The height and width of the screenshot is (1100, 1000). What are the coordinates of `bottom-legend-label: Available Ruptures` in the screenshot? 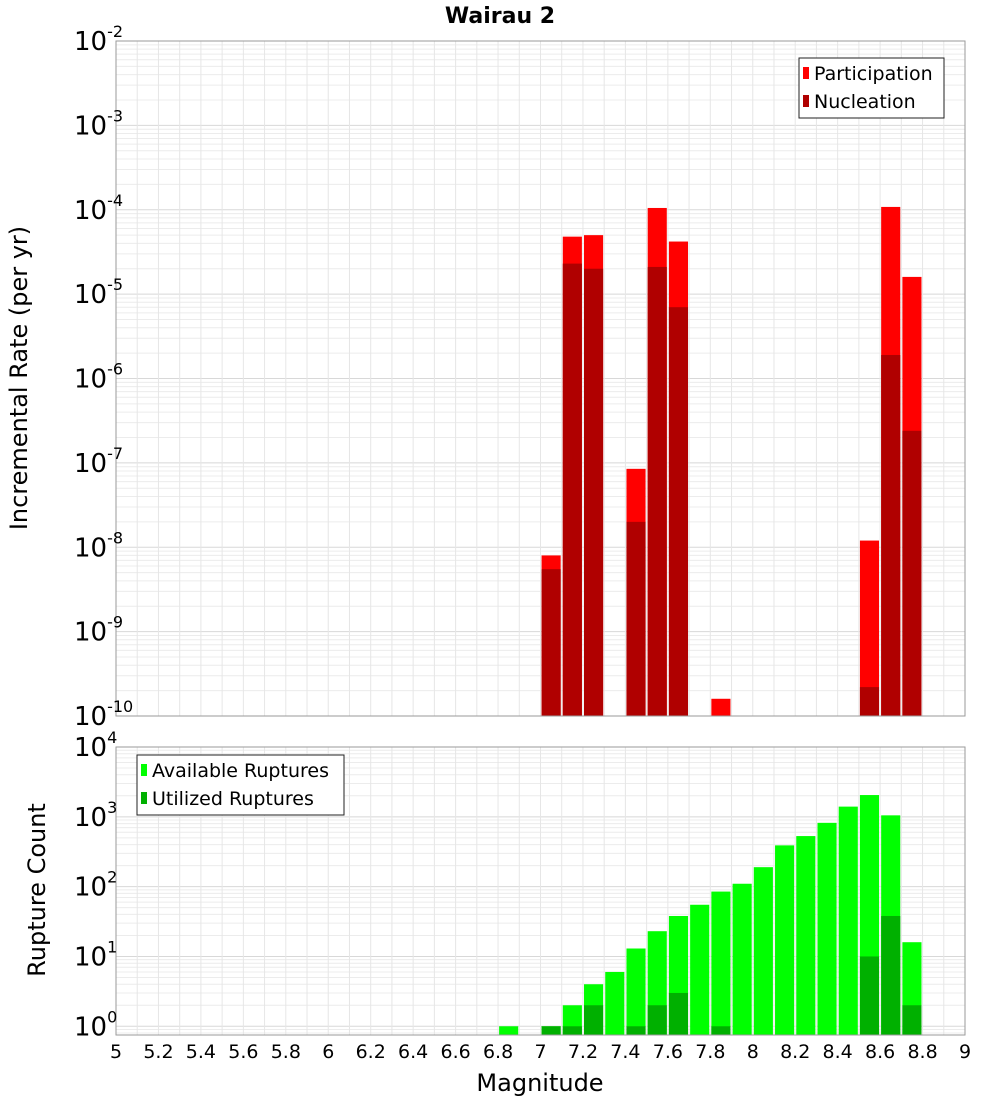 It's located at (240, 771).